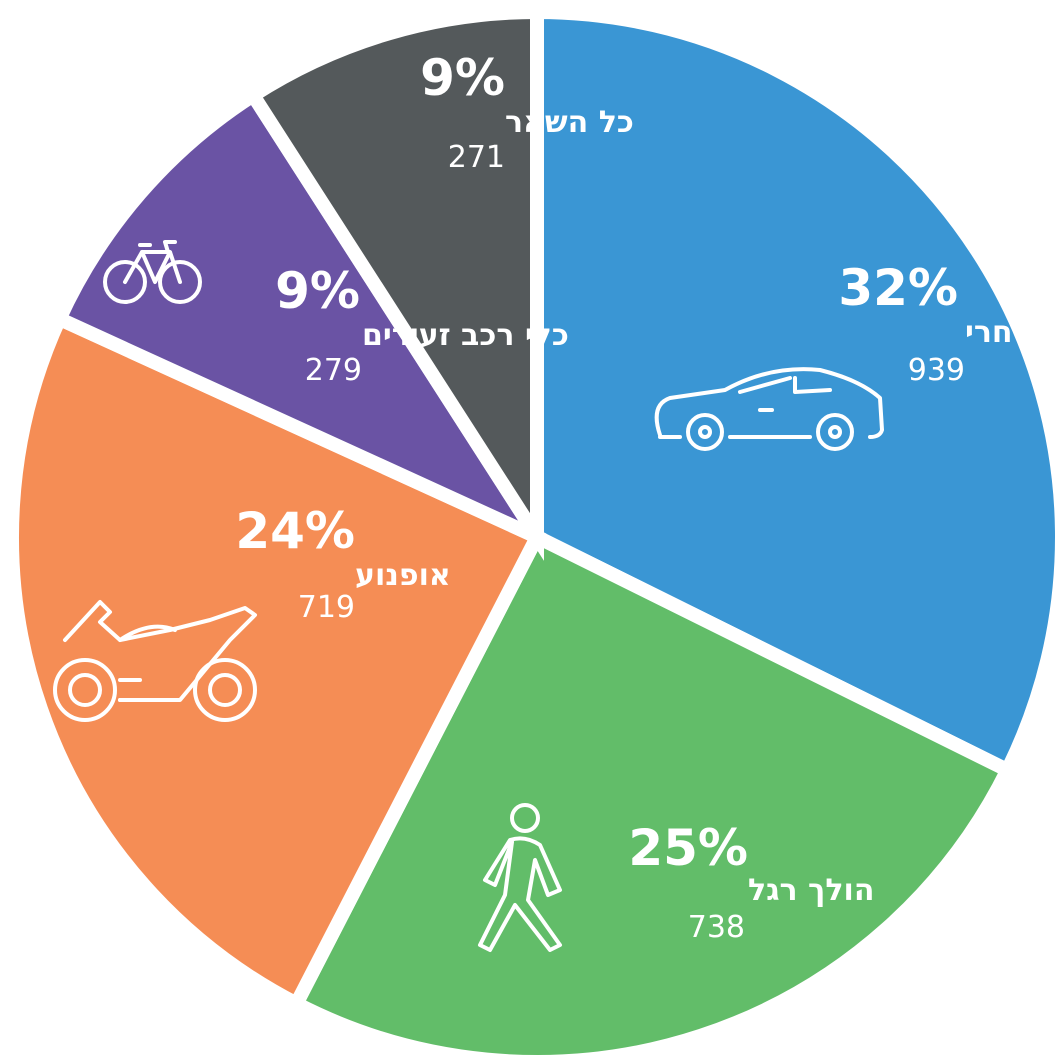 This screenshot has width=1059, height=1061. I want to click on count-label: 271, so click(476, 157).